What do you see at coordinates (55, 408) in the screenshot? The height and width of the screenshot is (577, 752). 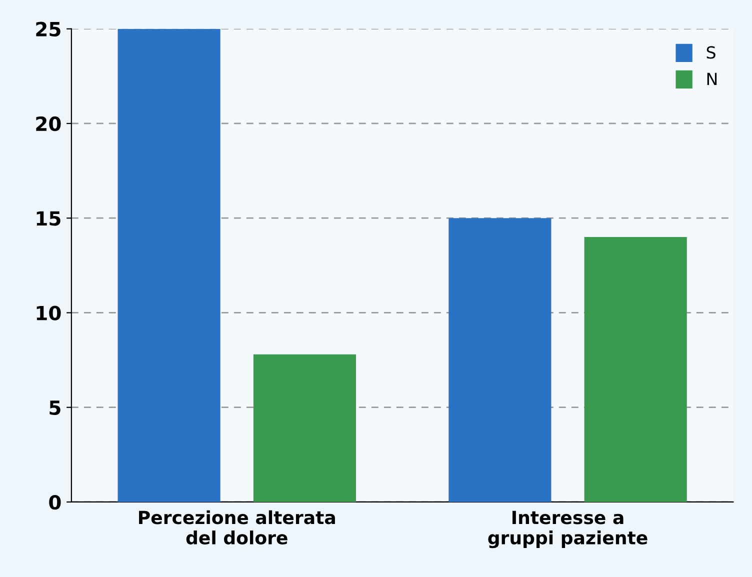 I see `y-tick-label: 5` at bounding box center [55, 408].